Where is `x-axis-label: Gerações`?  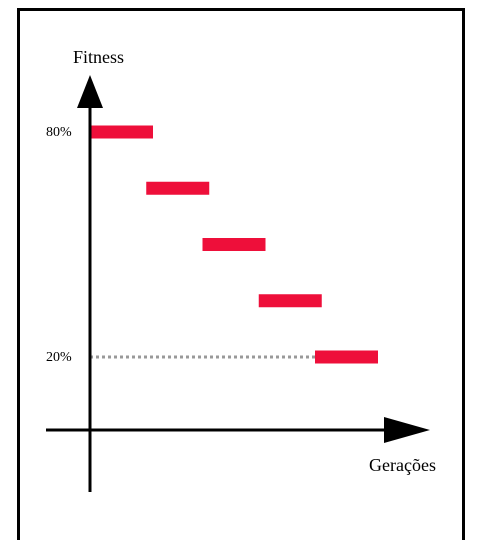 x-axis-label: Gerações is located at coordinates (402, 465).